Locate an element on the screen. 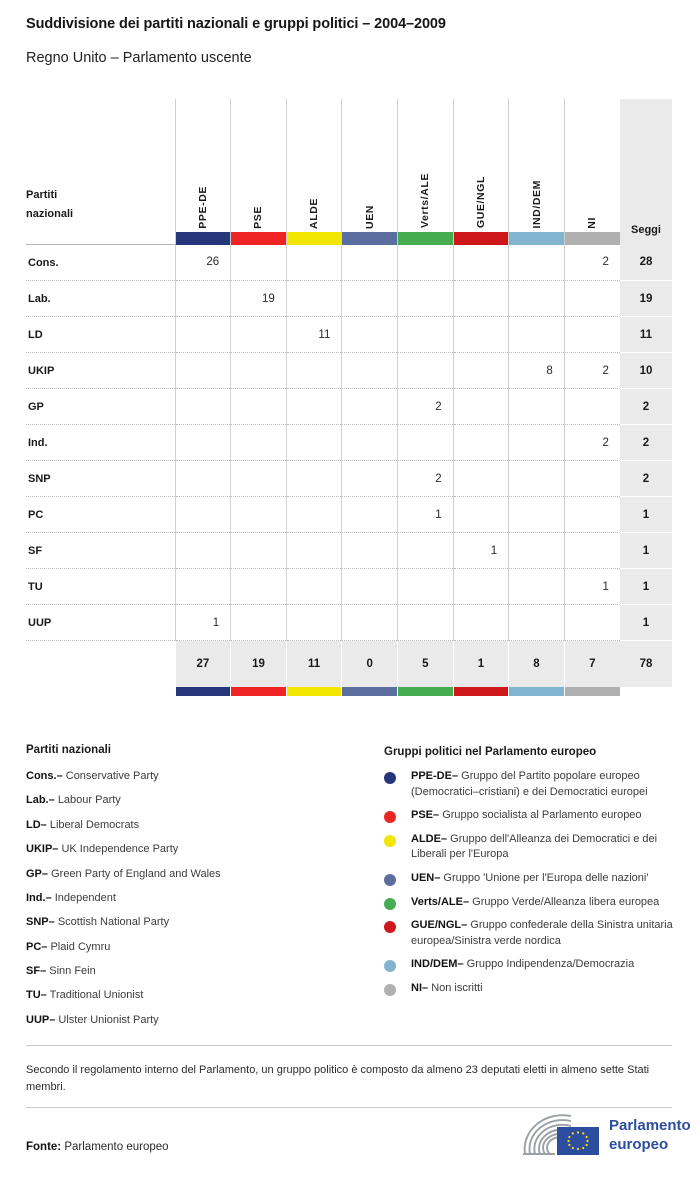 This screenshot has width=700, height=1177. party-legend-name: Independent is located at coordinates (85, 897).